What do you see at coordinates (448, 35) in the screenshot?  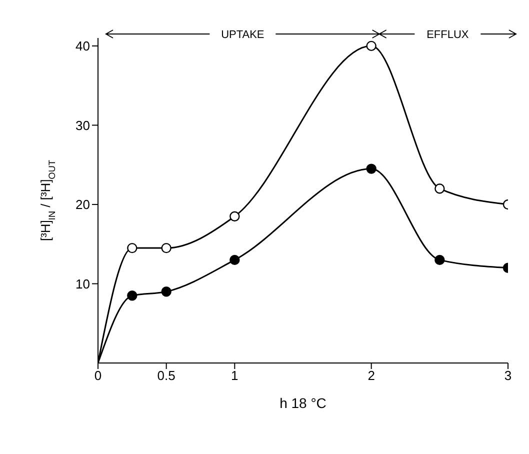 I see `annotation: EFFLUX` at bounding box center [448, 35].